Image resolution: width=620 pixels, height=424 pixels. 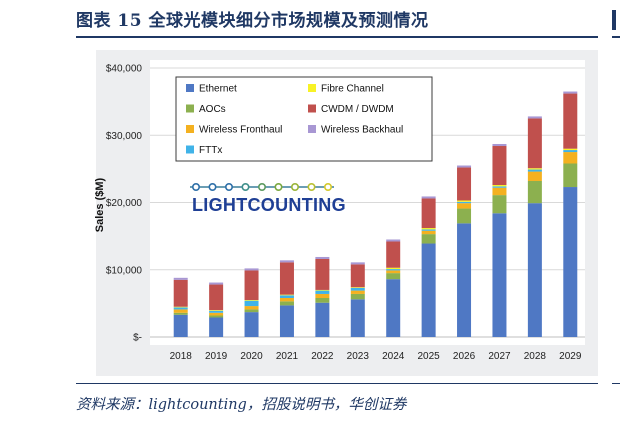 I want to click on bottom-rule-right, so click(x=616, y=383).